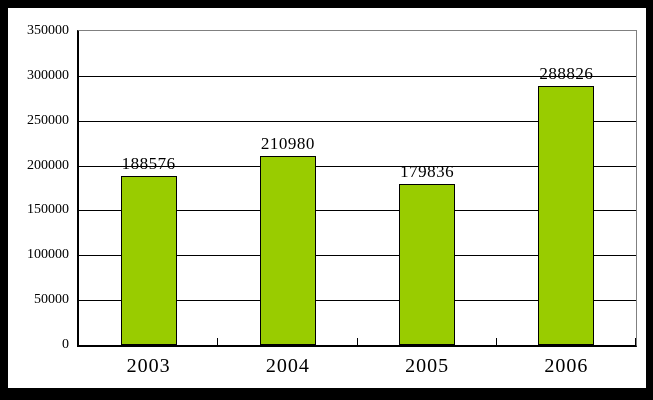 Image resolution: width=653 pixels, height=400 pixels. What do you see at coordinates (287, 250) in the screenshot?
I see `bar-2004` at bounding box center [287, 250].